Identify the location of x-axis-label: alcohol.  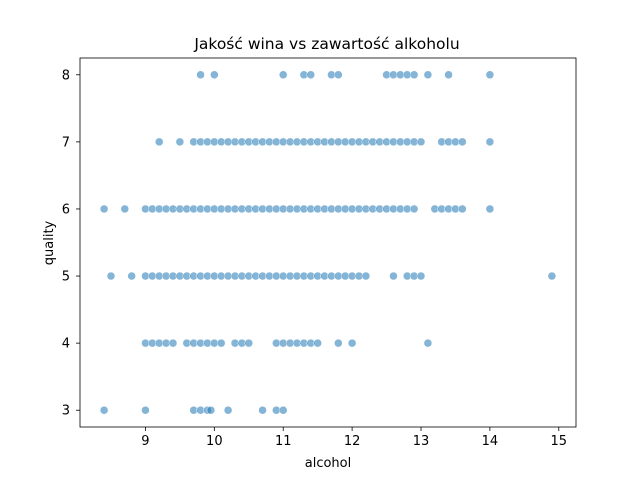
(328, 463).